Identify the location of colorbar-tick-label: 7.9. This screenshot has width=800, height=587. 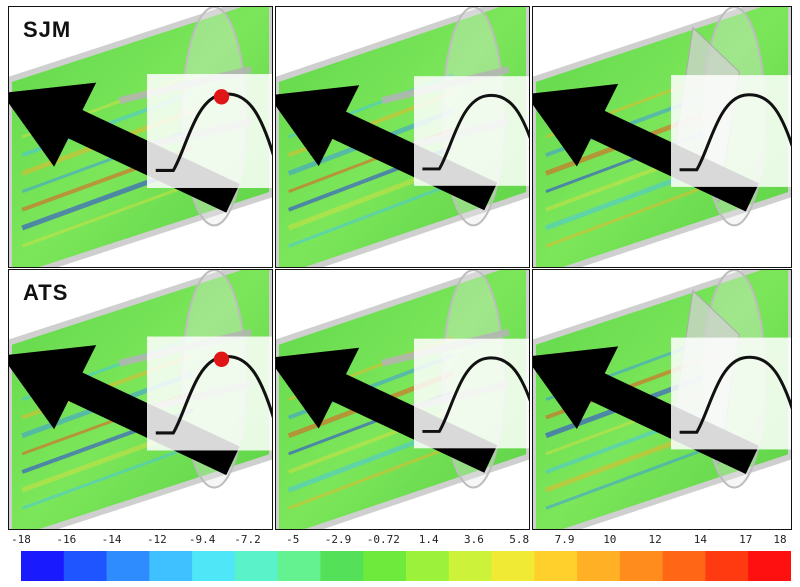
(564, 539).